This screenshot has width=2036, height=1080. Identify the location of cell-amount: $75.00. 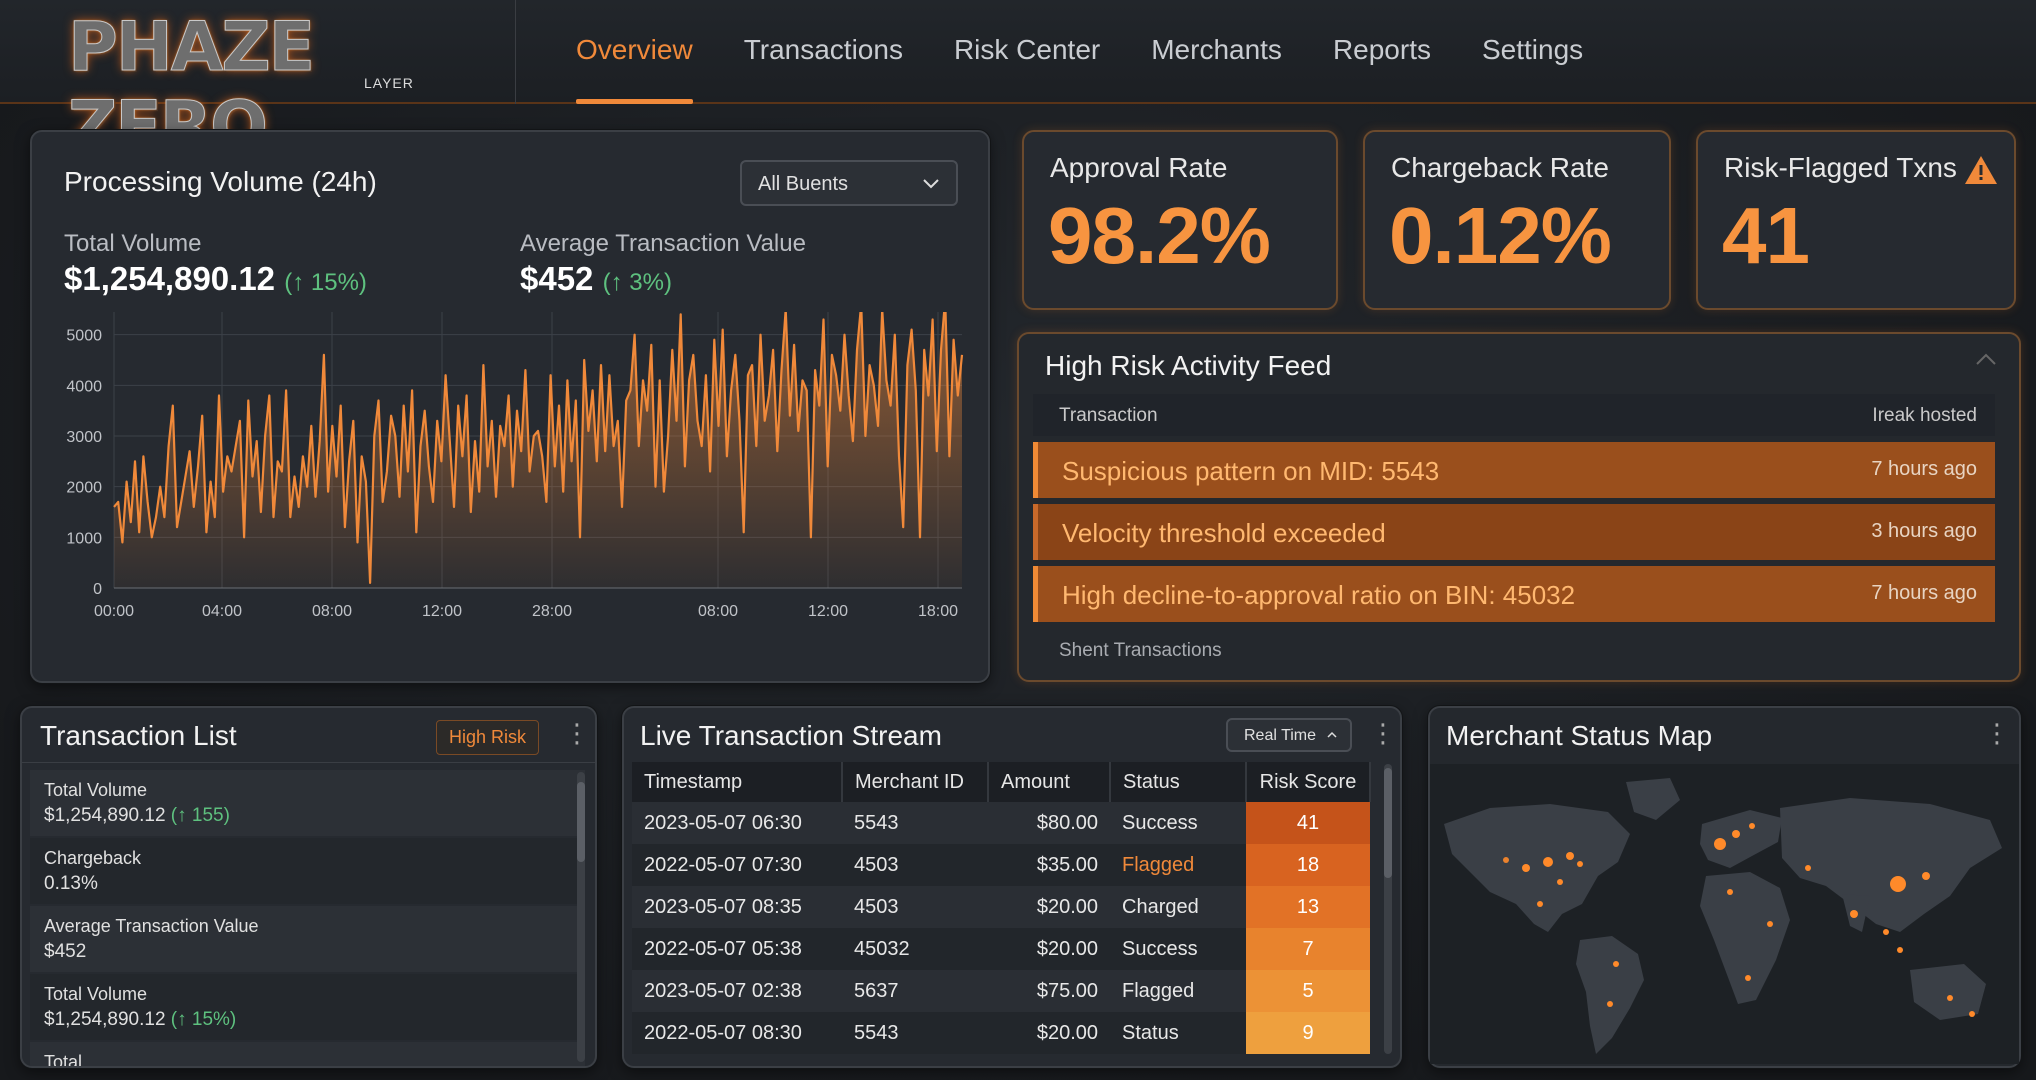
(1049, 991).